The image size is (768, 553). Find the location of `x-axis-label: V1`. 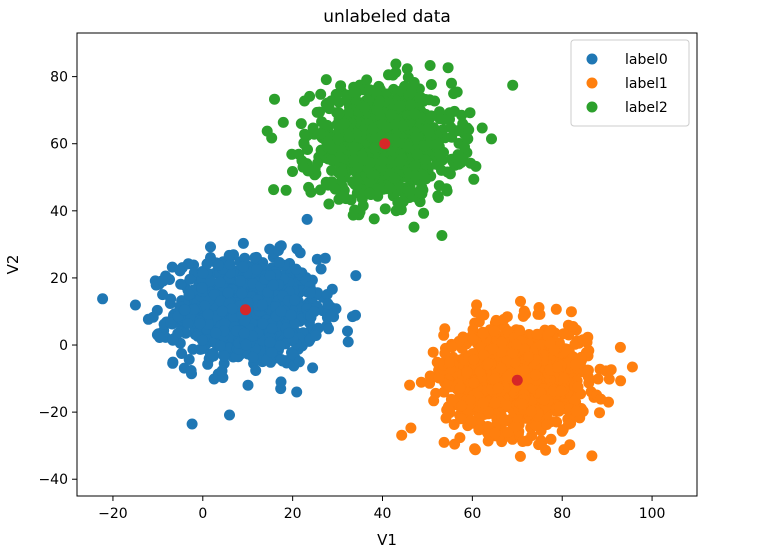

x-axis-label: V1 is located at coordinates (387, 540).